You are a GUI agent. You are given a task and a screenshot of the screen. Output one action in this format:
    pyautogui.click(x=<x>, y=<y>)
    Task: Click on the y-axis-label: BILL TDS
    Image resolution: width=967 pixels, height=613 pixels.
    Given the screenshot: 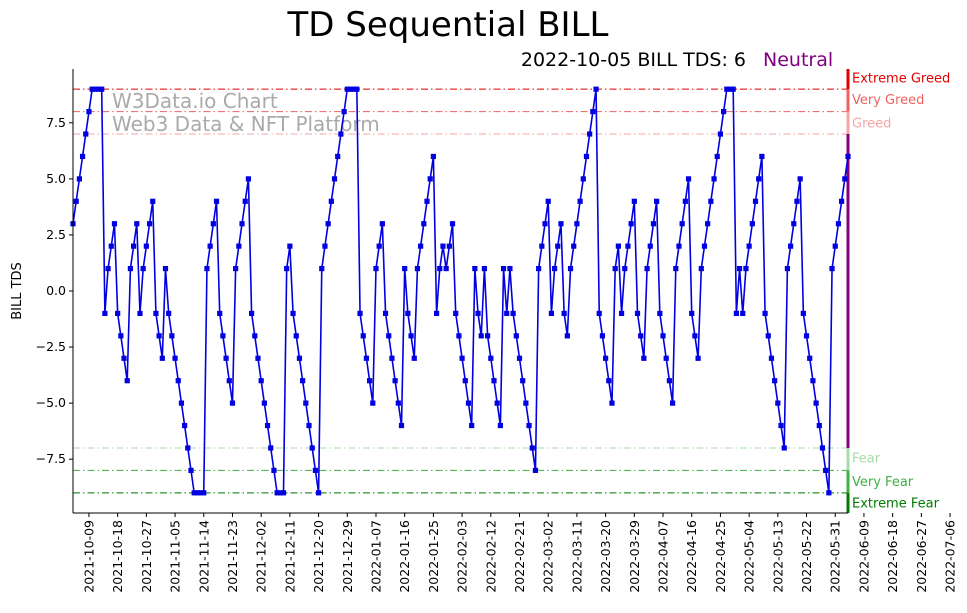 What is the action you would take?
    pyautogui.click(x=17, y=291)
    